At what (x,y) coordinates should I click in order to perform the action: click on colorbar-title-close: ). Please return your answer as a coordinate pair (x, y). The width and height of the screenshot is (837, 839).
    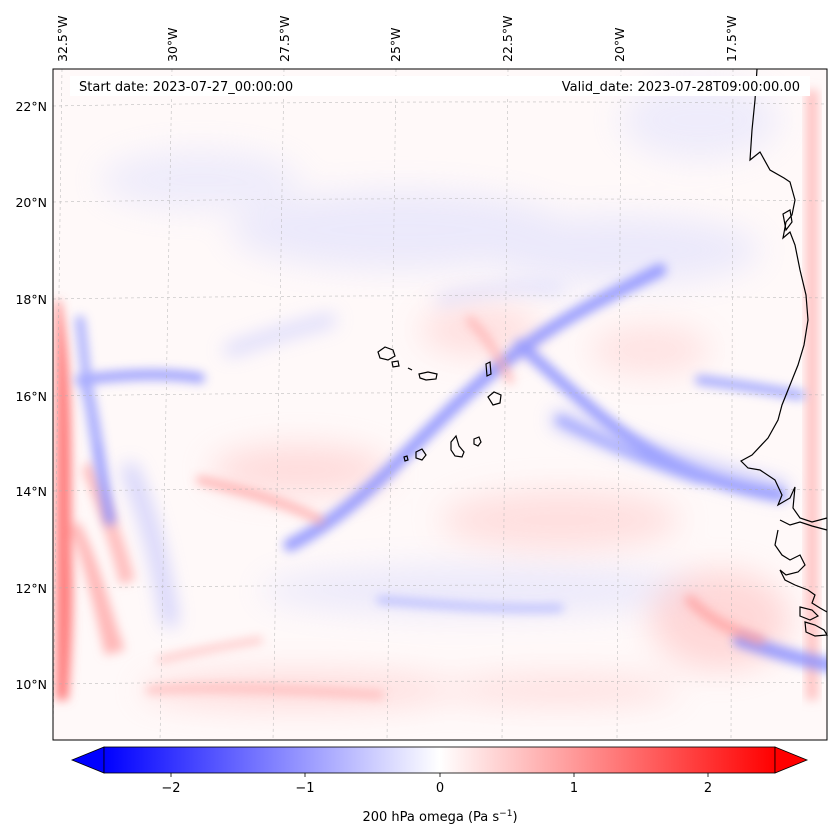
    Looking at the image, I should click on (514, 817).